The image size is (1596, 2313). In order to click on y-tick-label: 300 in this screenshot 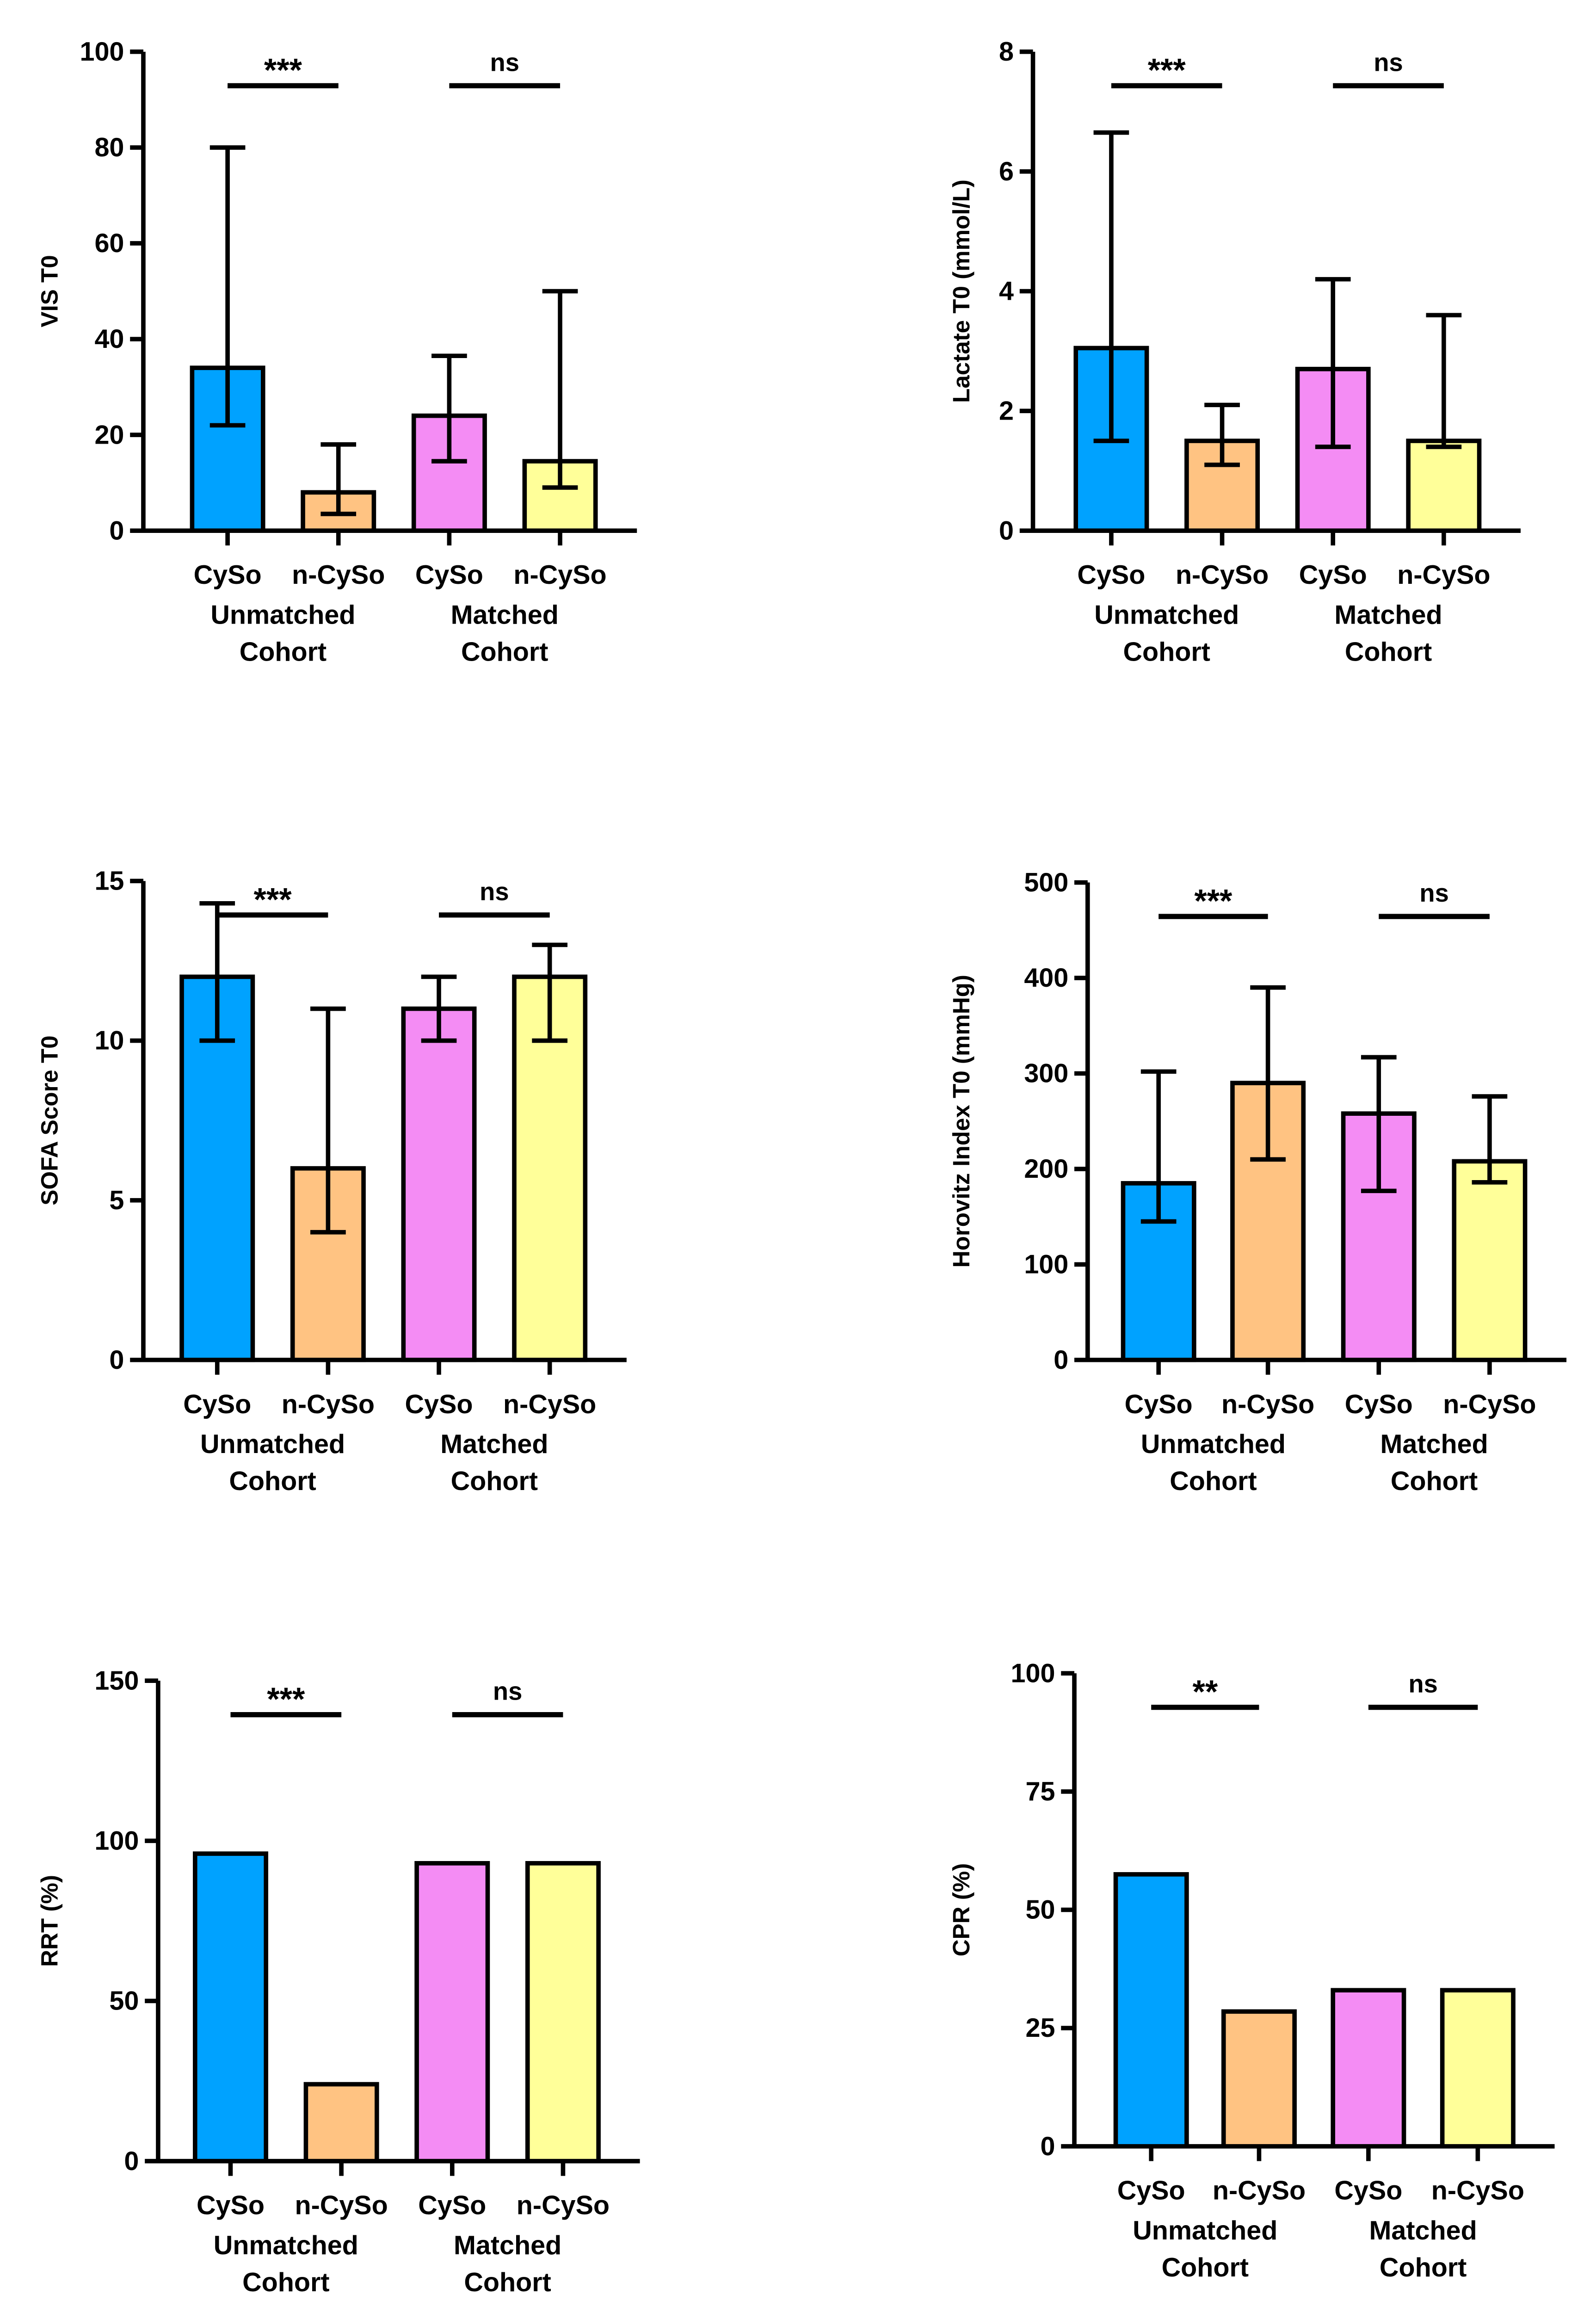, I will do `click(1046, 1073)`.